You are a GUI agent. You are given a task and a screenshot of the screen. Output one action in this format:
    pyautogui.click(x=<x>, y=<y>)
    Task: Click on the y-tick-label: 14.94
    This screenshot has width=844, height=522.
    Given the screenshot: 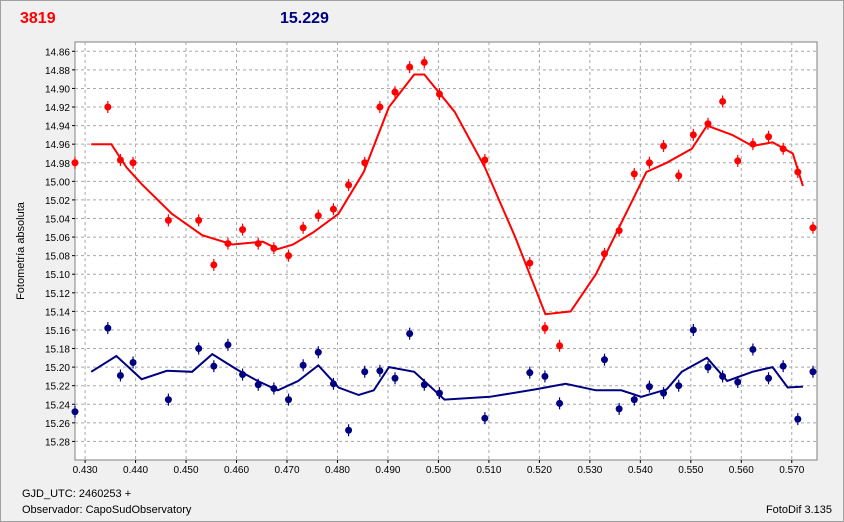 What is the action you would take?
    pyautogui.click(x=57, y=127)
    